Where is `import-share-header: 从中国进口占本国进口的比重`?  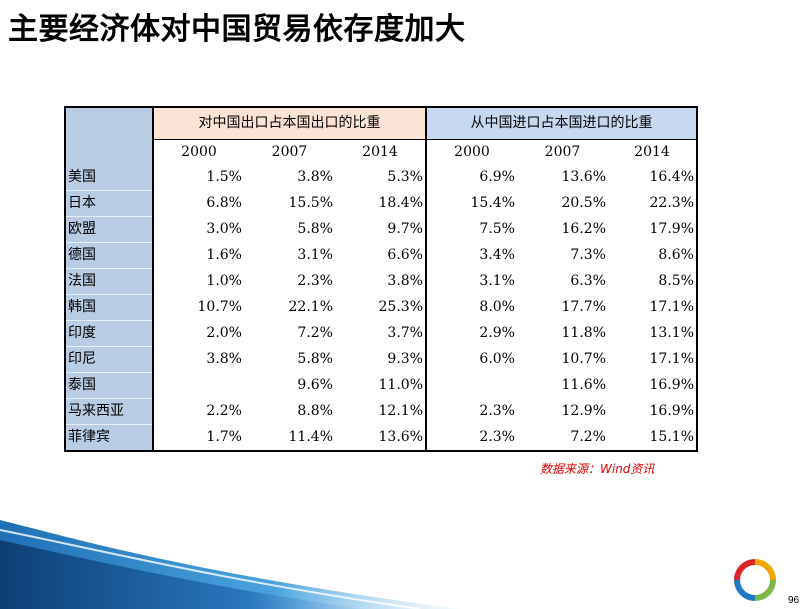
import-share-header: 从中国进口占本国进口的比重 is located at coordinates (561, 123).